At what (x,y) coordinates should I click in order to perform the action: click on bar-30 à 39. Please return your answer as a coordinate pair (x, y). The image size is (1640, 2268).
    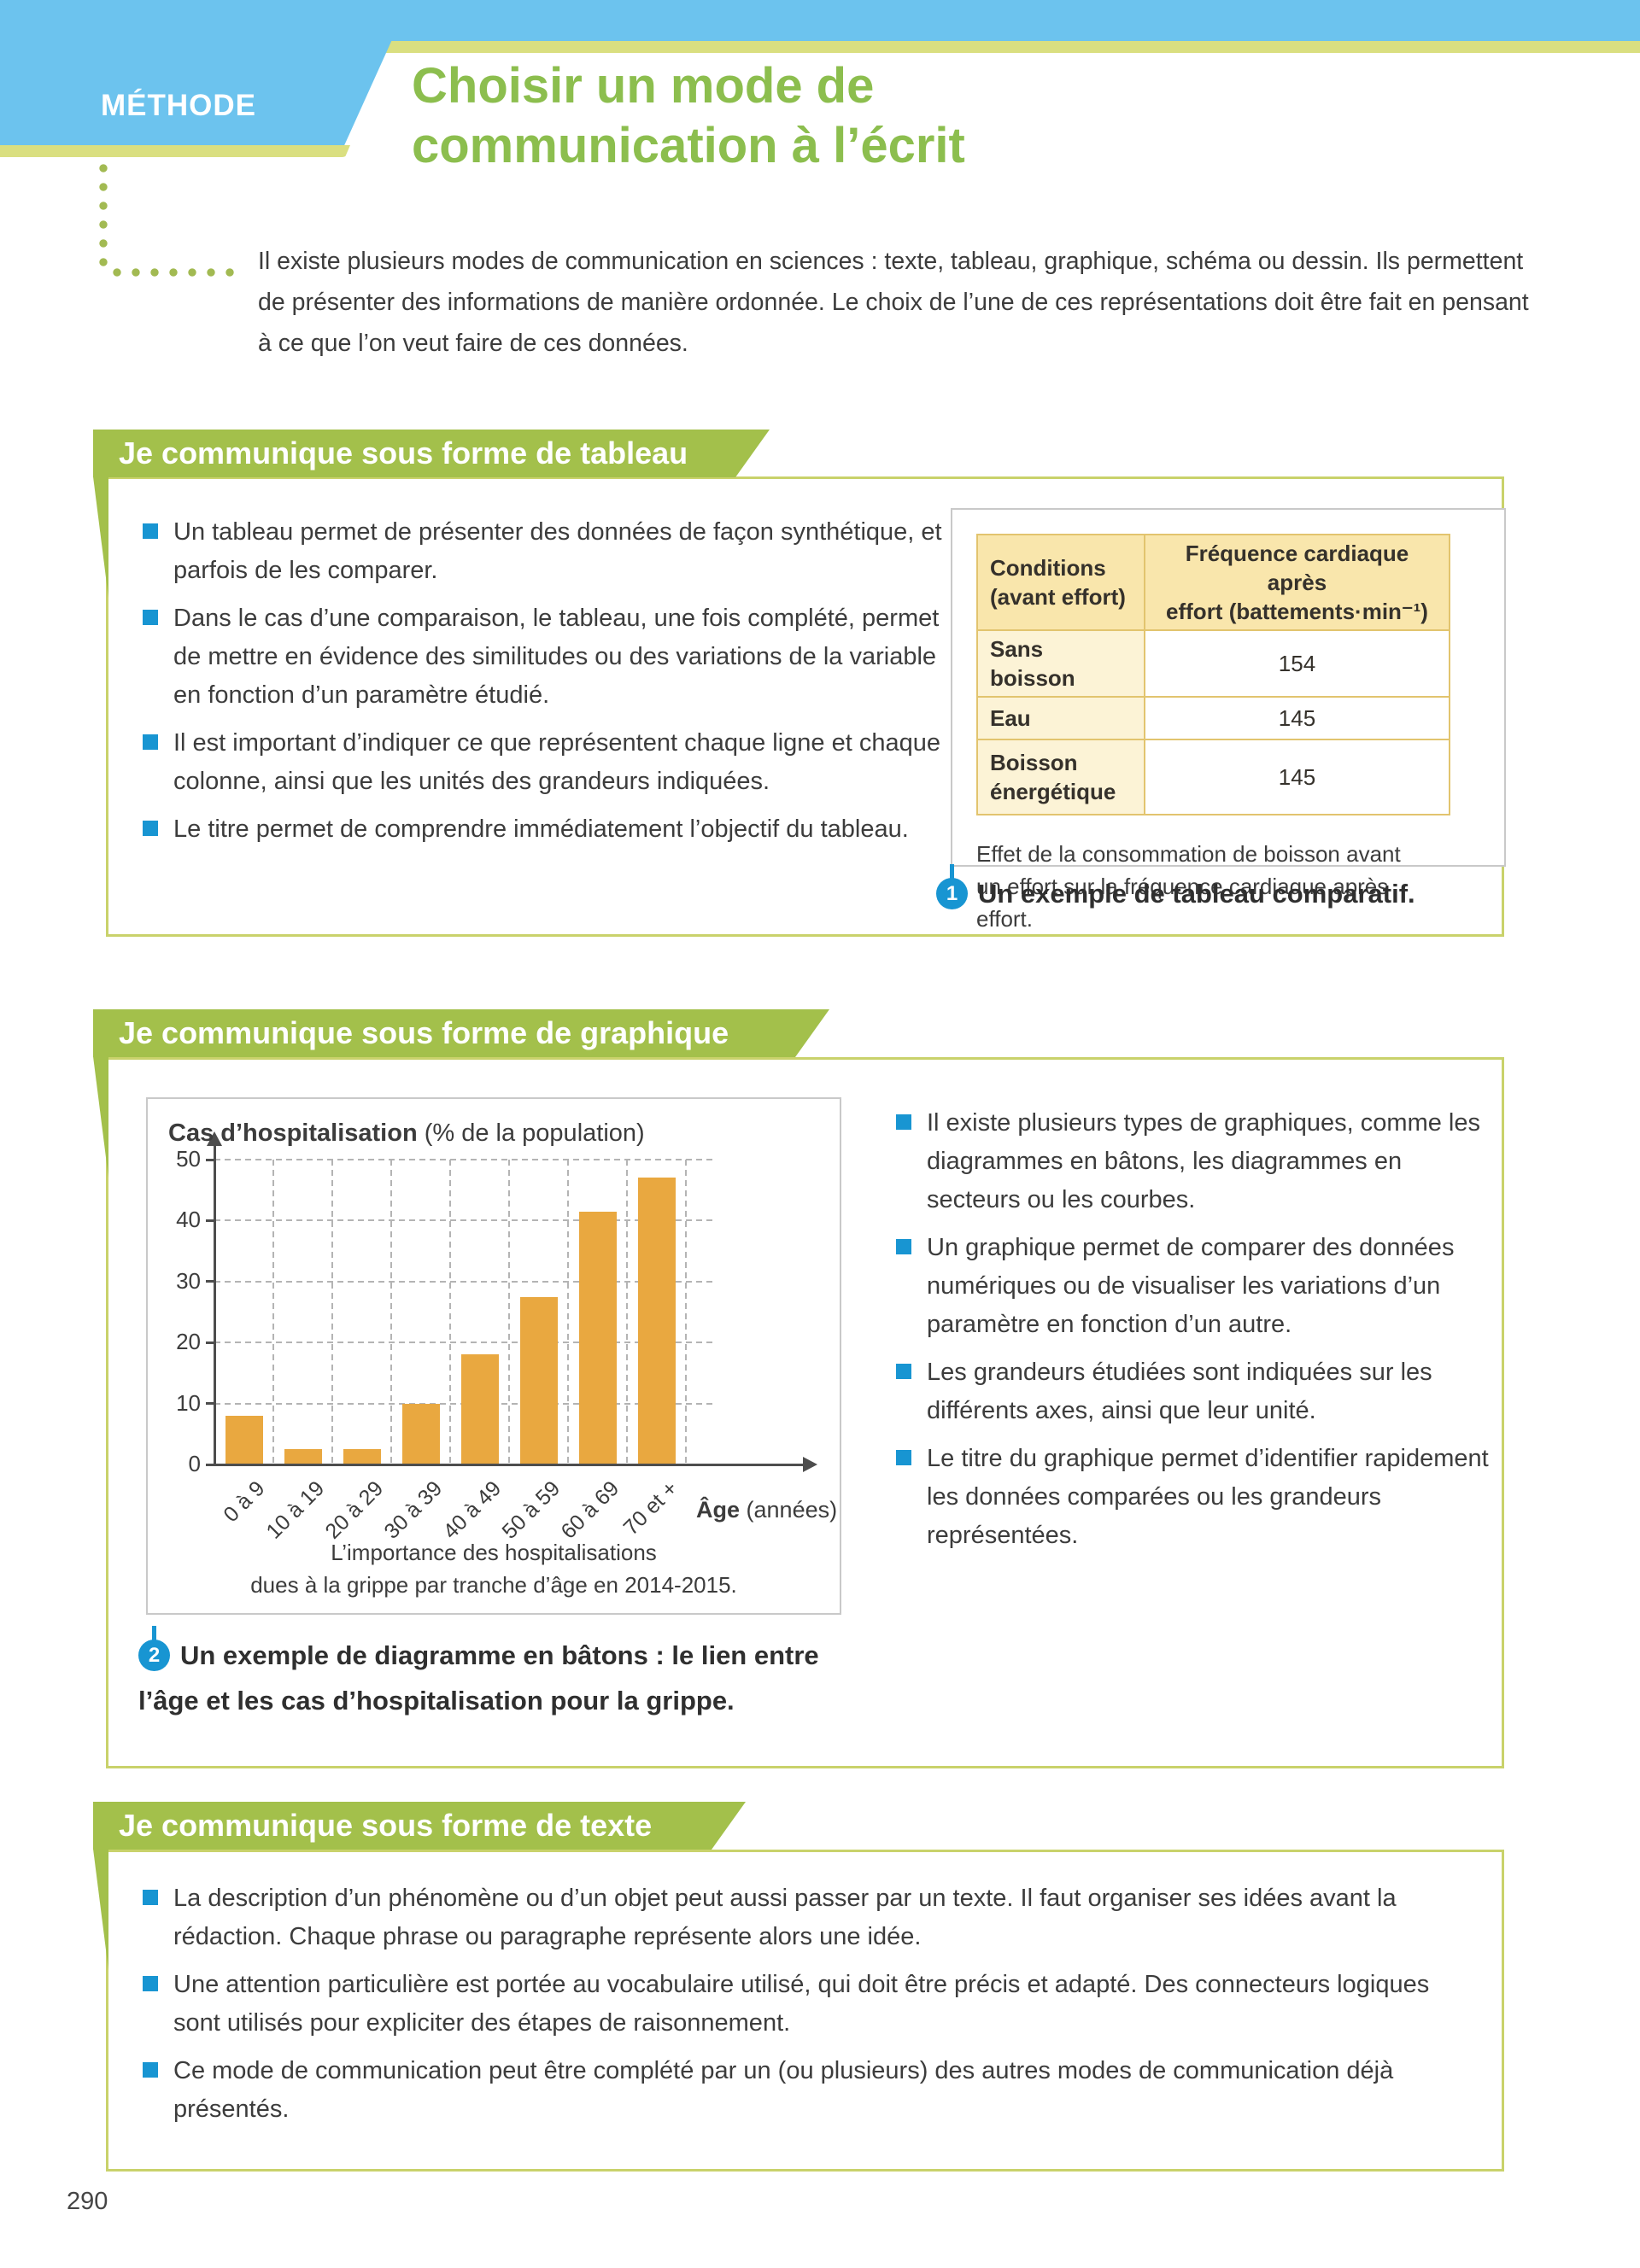
    Looking at the image, I should click on (420, 1433).